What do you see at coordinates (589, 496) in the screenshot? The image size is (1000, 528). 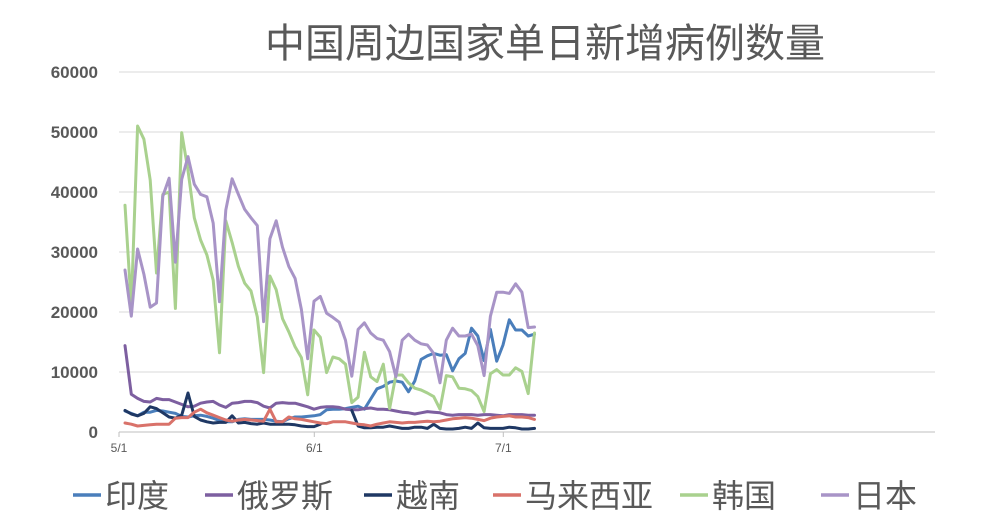 I see `legend-label: 马来西亚` at bounding box center [589, 496].